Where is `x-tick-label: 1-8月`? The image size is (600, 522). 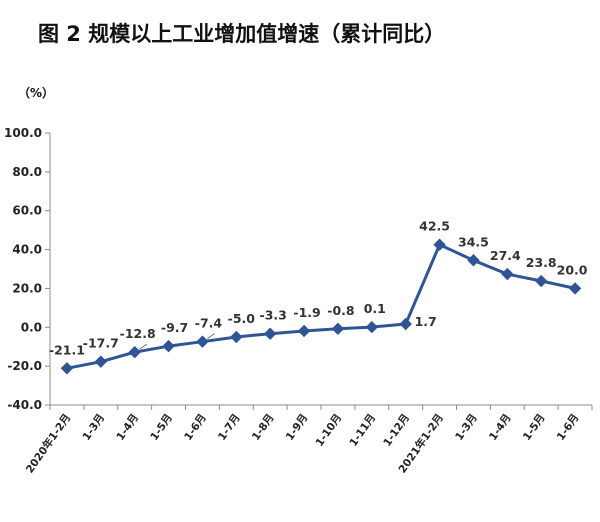
x-tick-label: 1-8月 is located at coordinates (263, 427).